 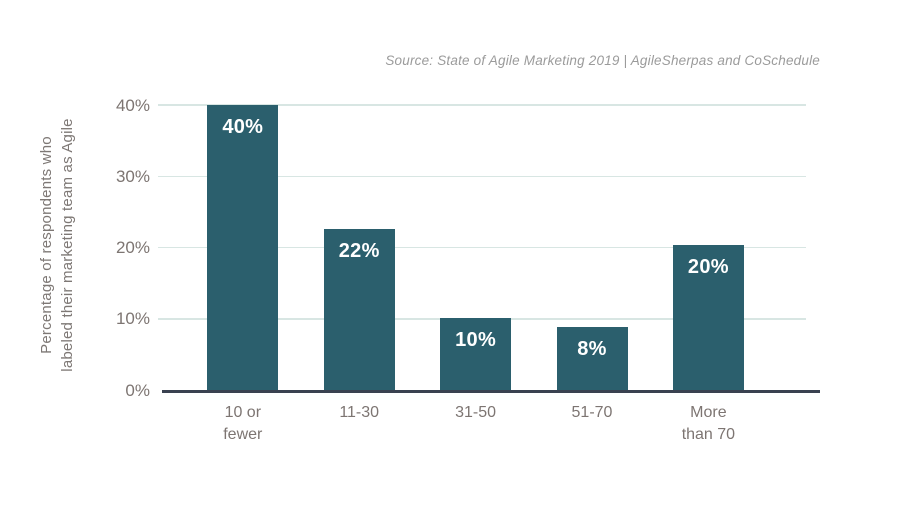 What do you see at coordinates (482, 247) in the screenshot?
I see `gridline-20%` at bounding box center [482, 247].